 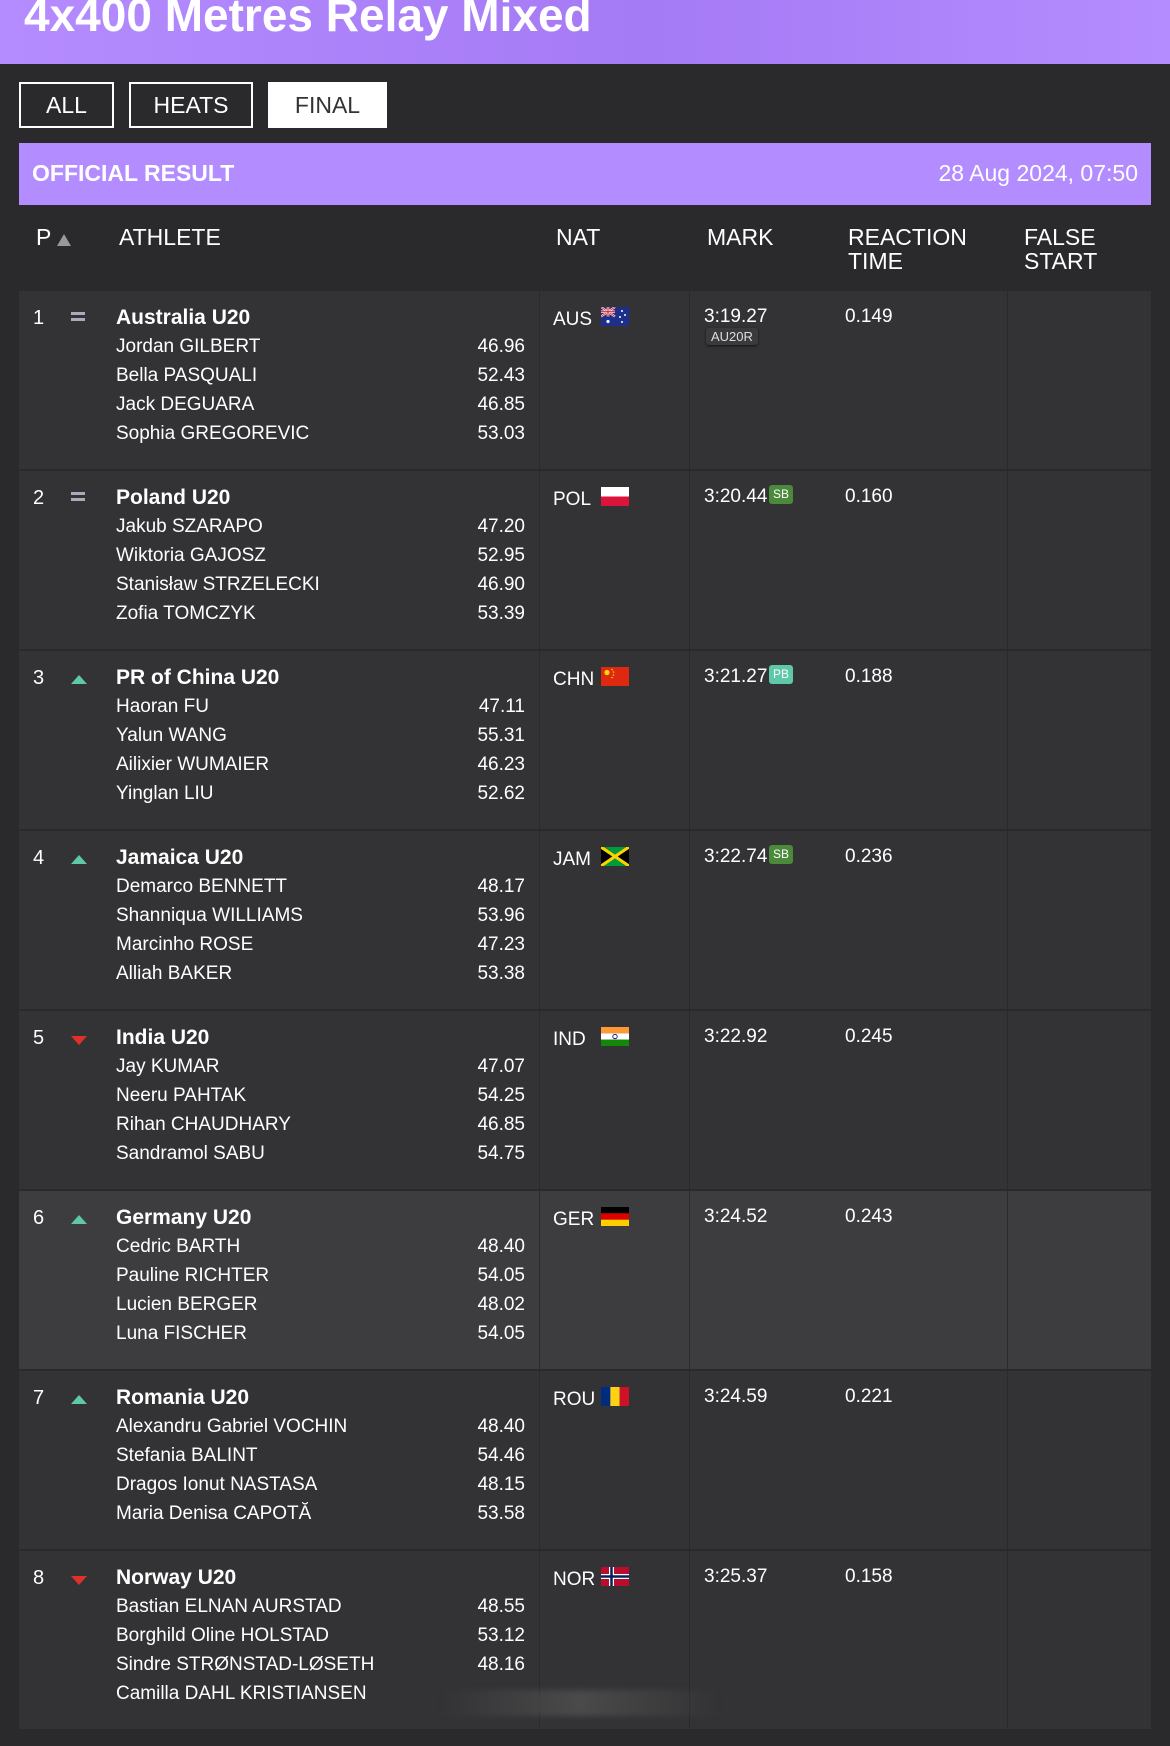 I want to click on split-time: 54.05, so click(x=501, y=1275).